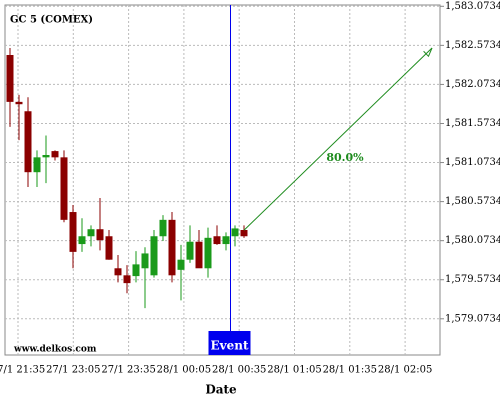 The height and width of the screenshot is (400, 500). Describe the element at coordinates (345, 157) in the screenshot. I see `forecast-label: 80.0%` at that location.